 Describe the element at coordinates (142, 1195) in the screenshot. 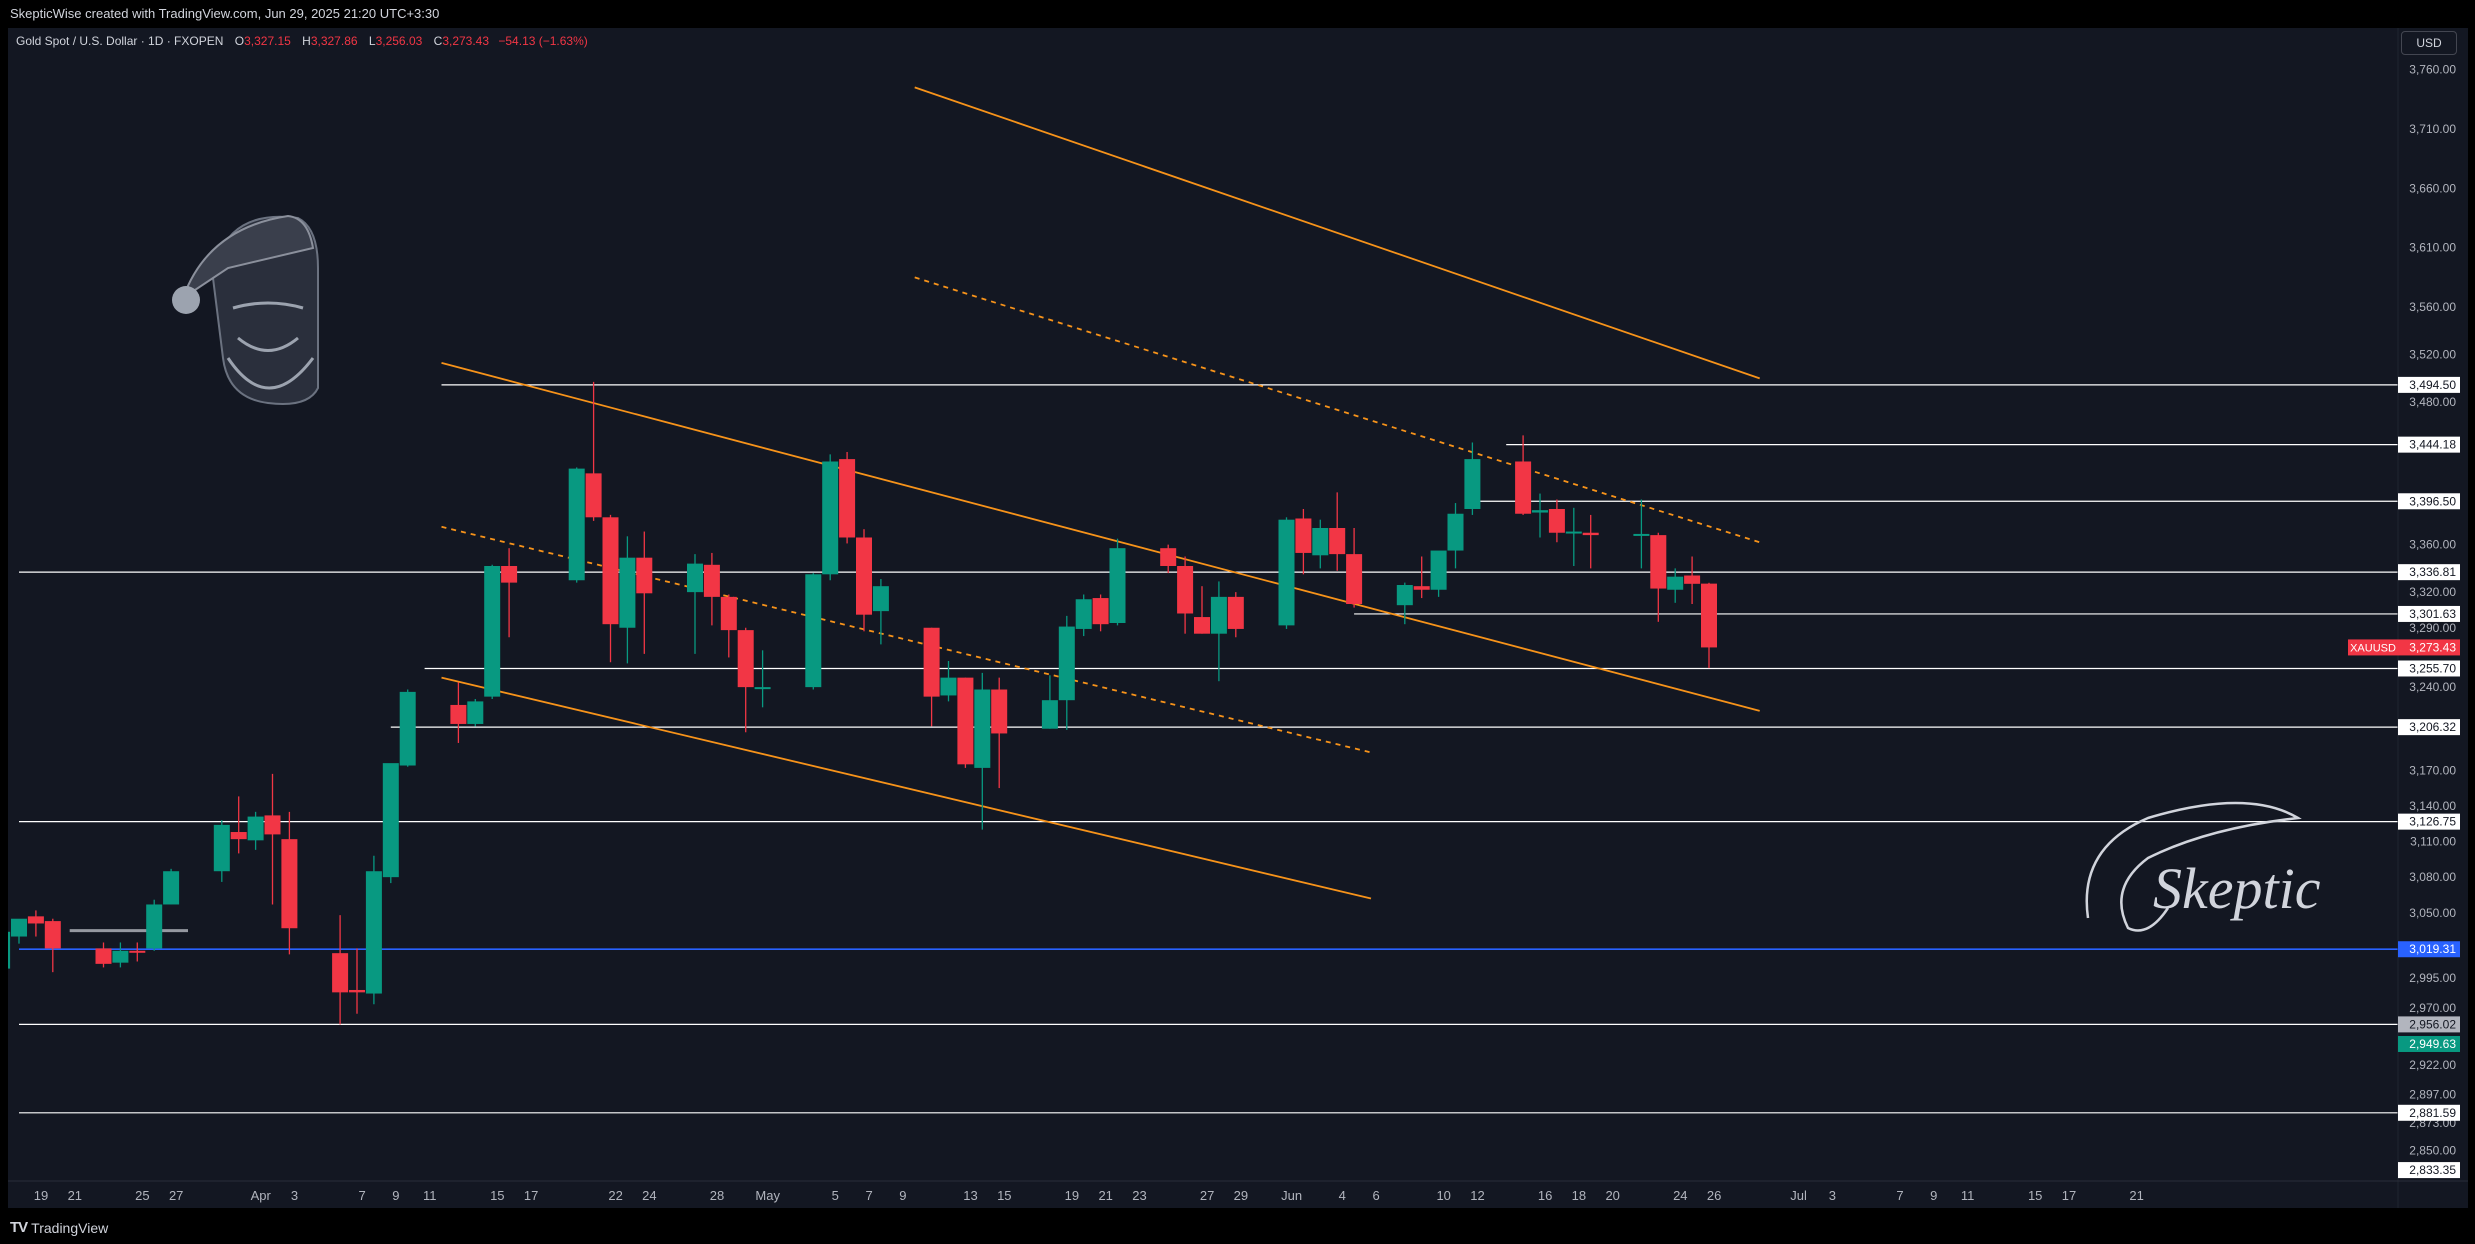

I see `x-tick-label: 25` at that location.